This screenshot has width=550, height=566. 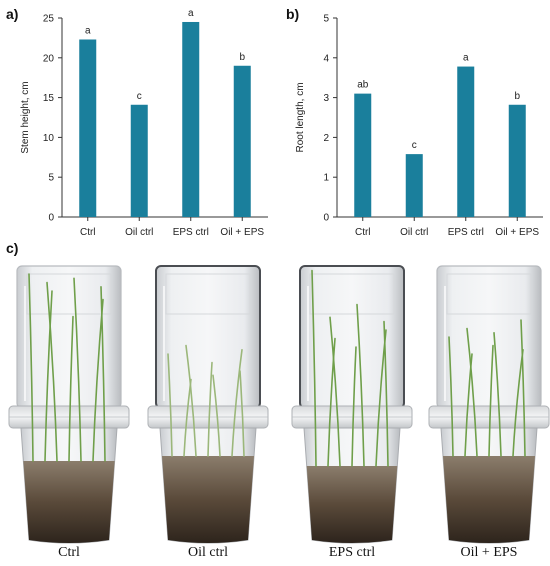 I want to click on root-length-x-tick-label: Oil + EPS, so click(x=517, y=232).